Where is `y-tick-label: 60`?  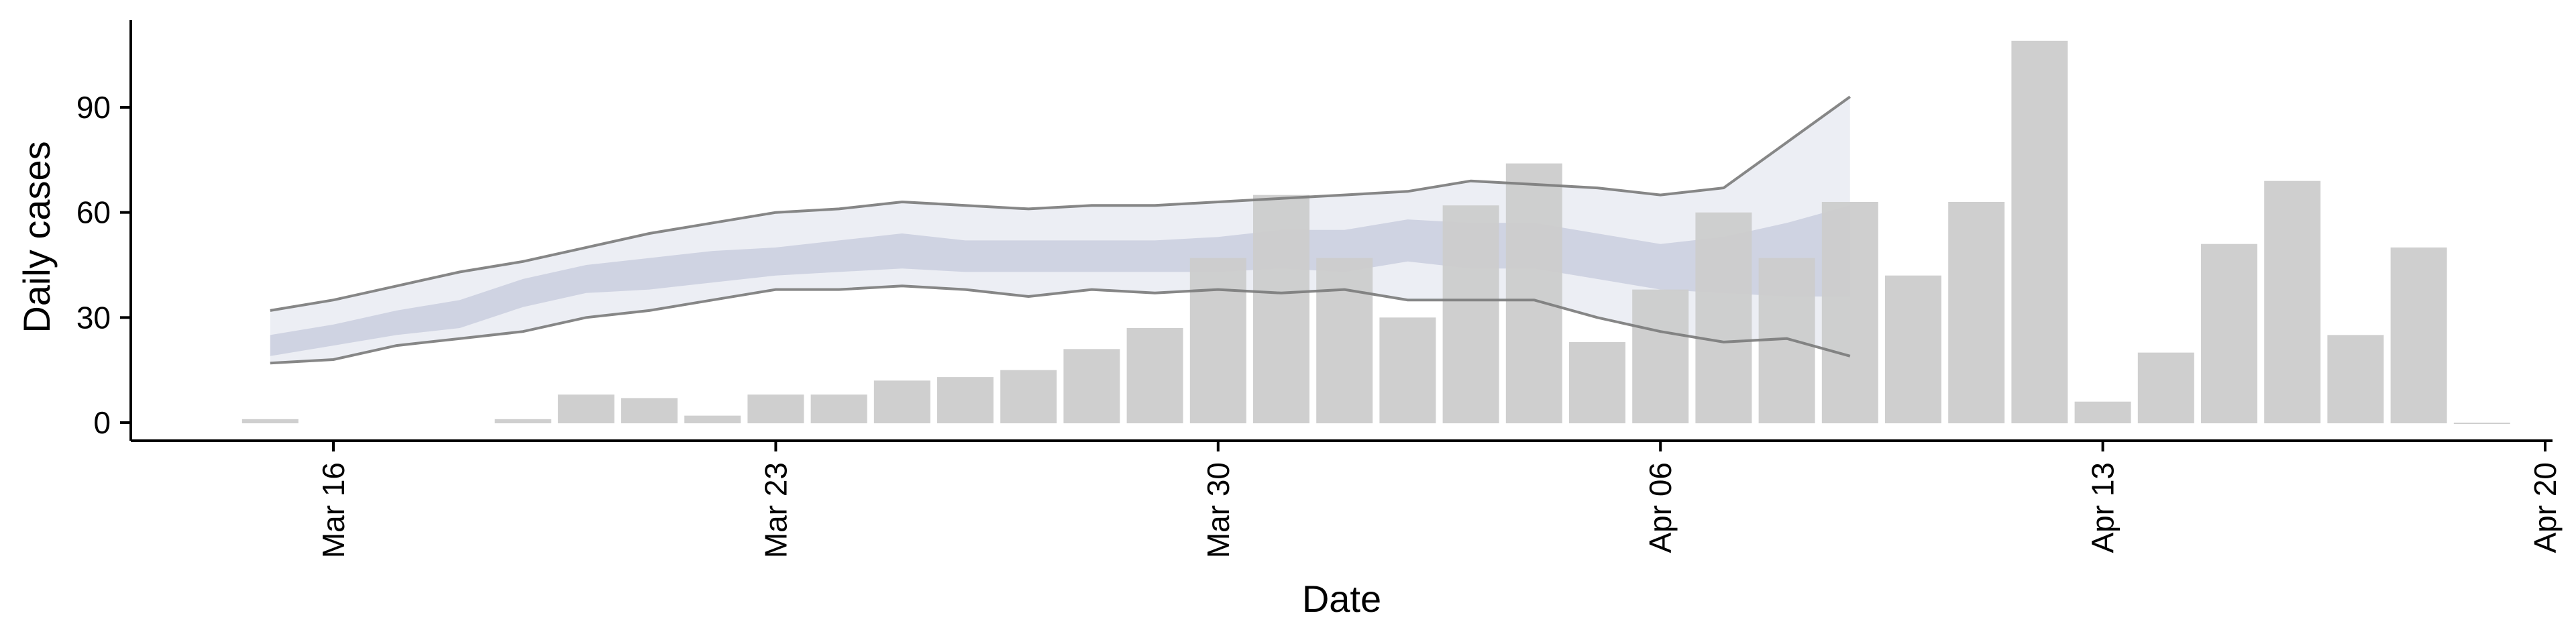 y-tick-label: 60 is located at coordinates (93, 212).